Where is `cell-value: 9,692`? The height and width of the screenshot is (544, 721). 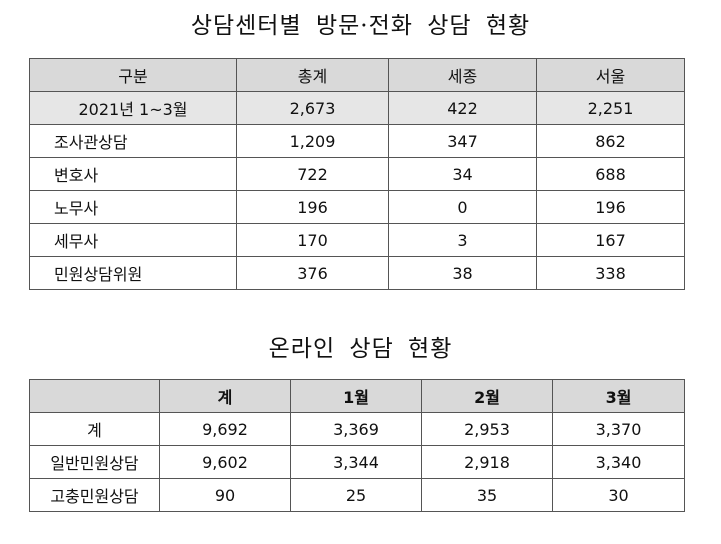
cell-value: 9,692 is located at coordinates (225, 429).